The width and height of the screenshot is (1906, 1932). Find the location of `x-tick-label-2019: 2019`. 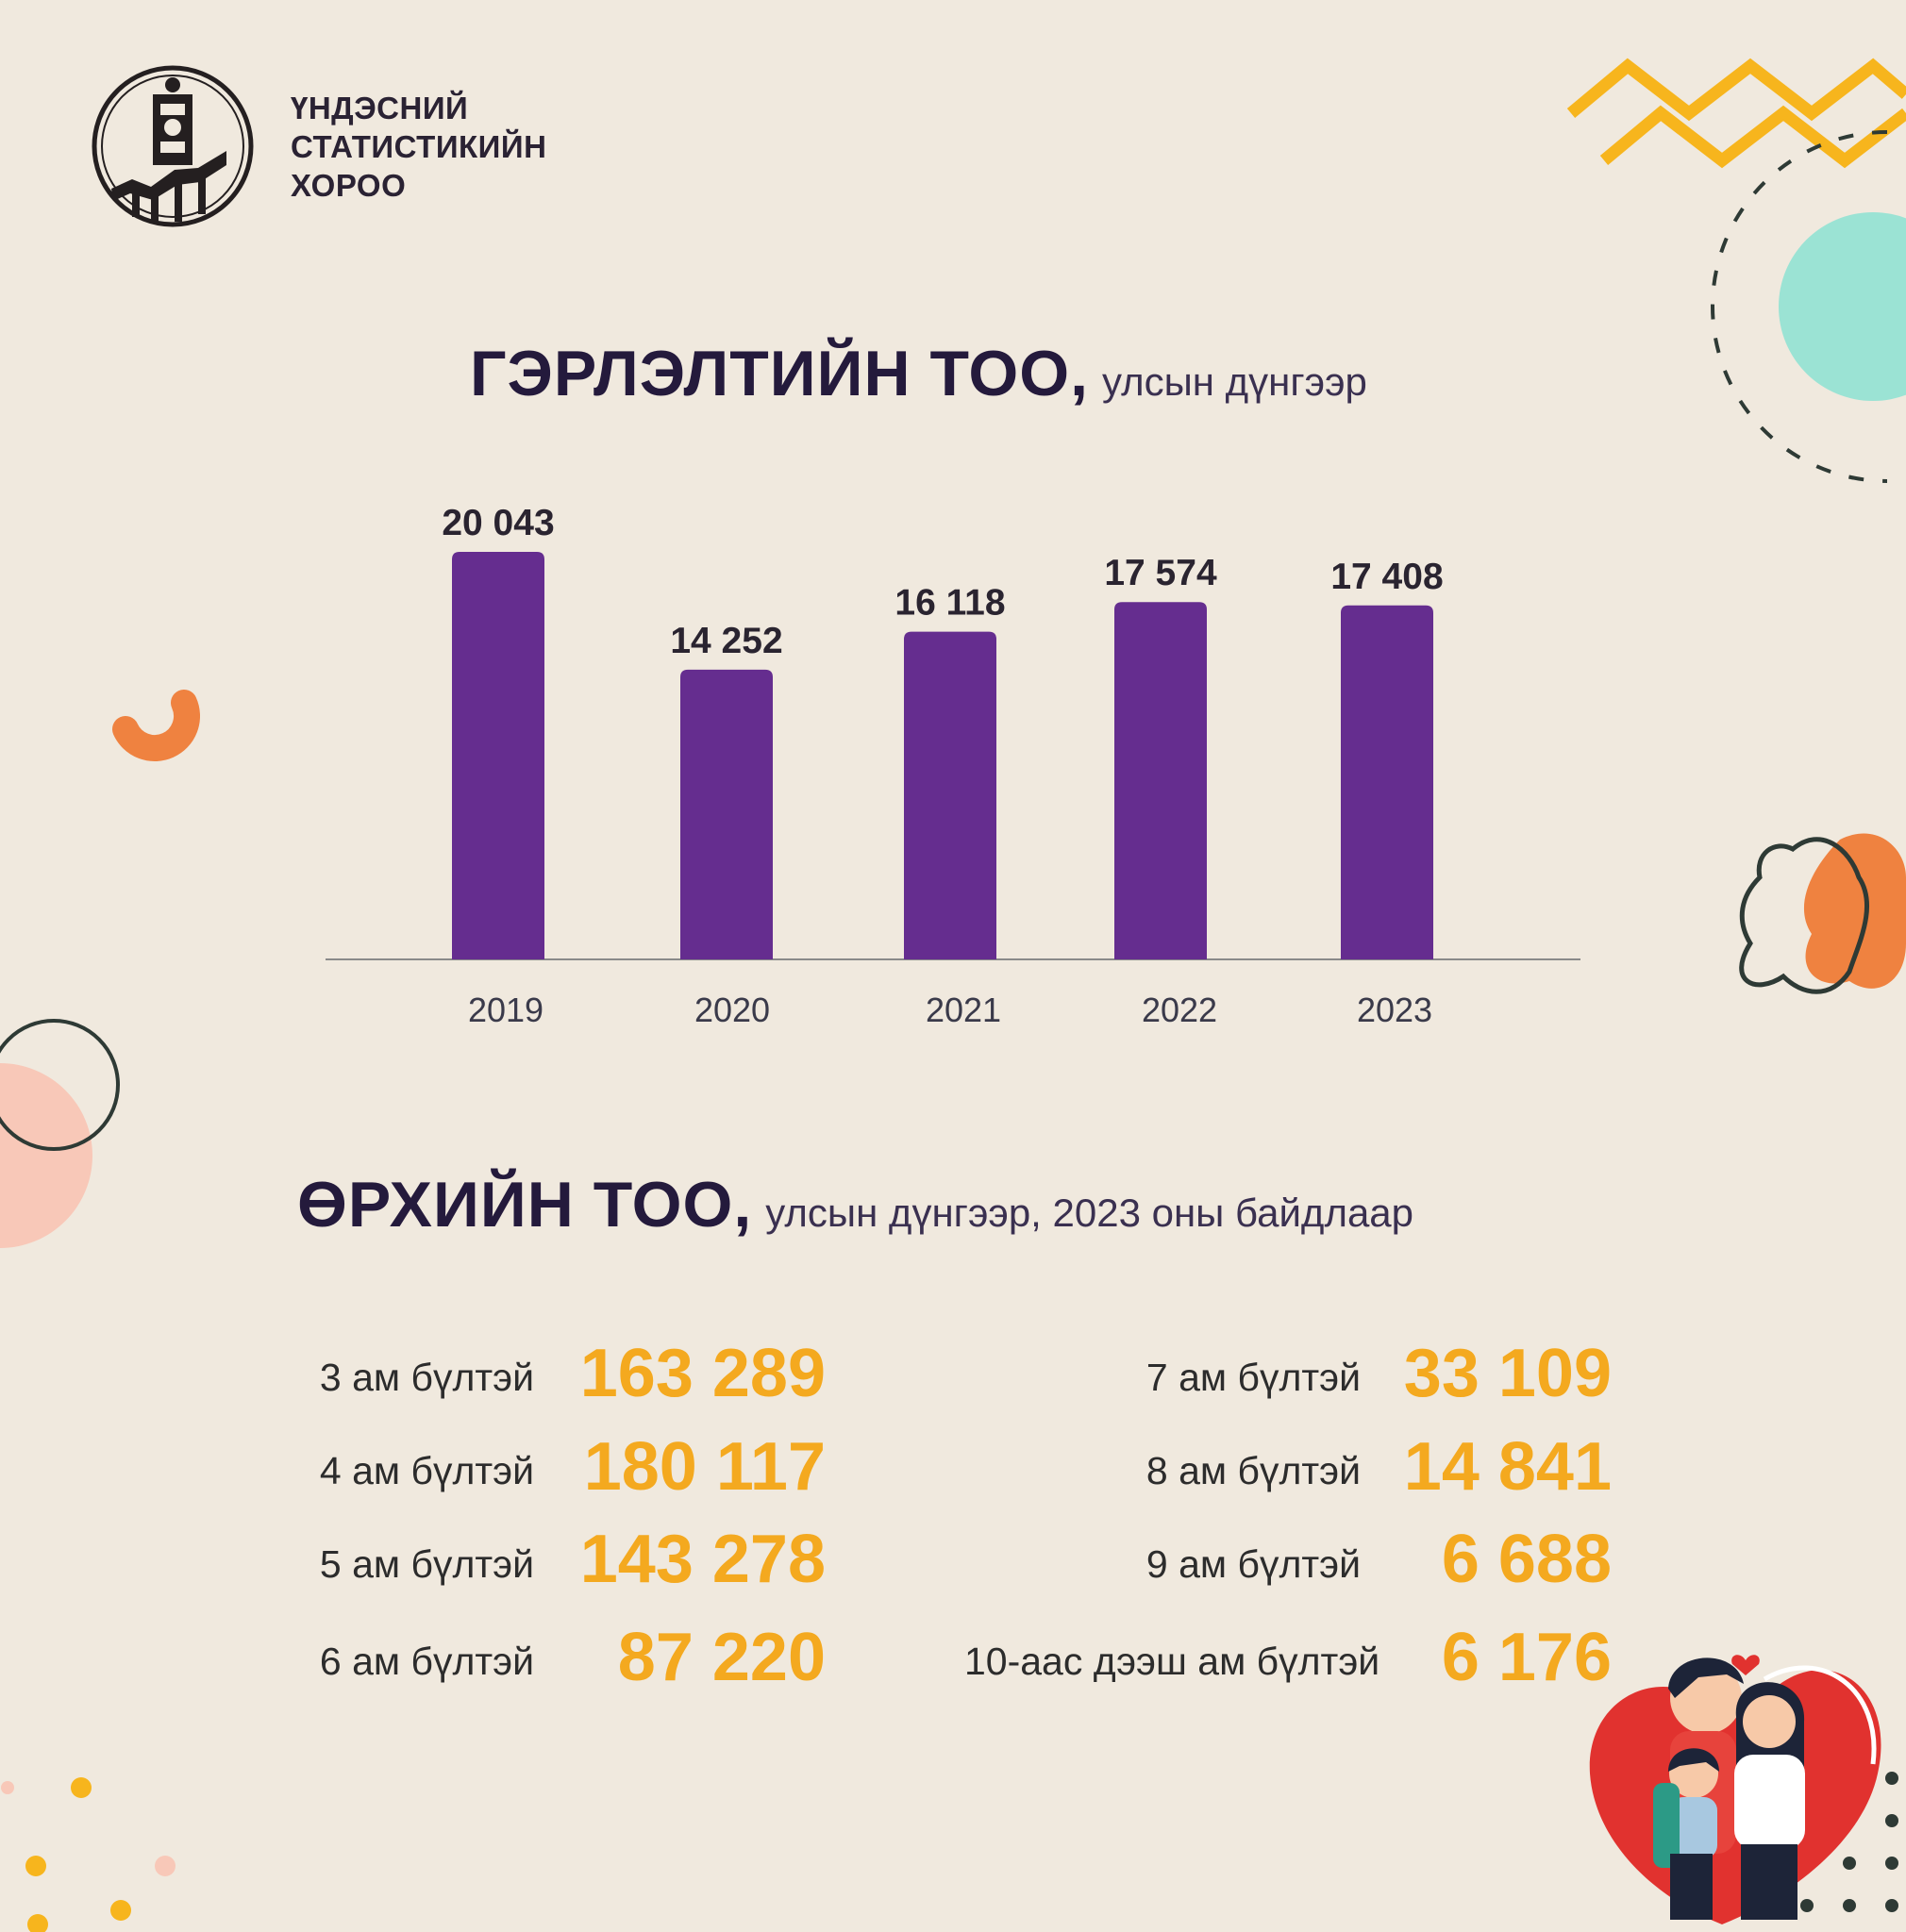

x-tick-label-2019: 2019 is located at coordinates (505, 1010).